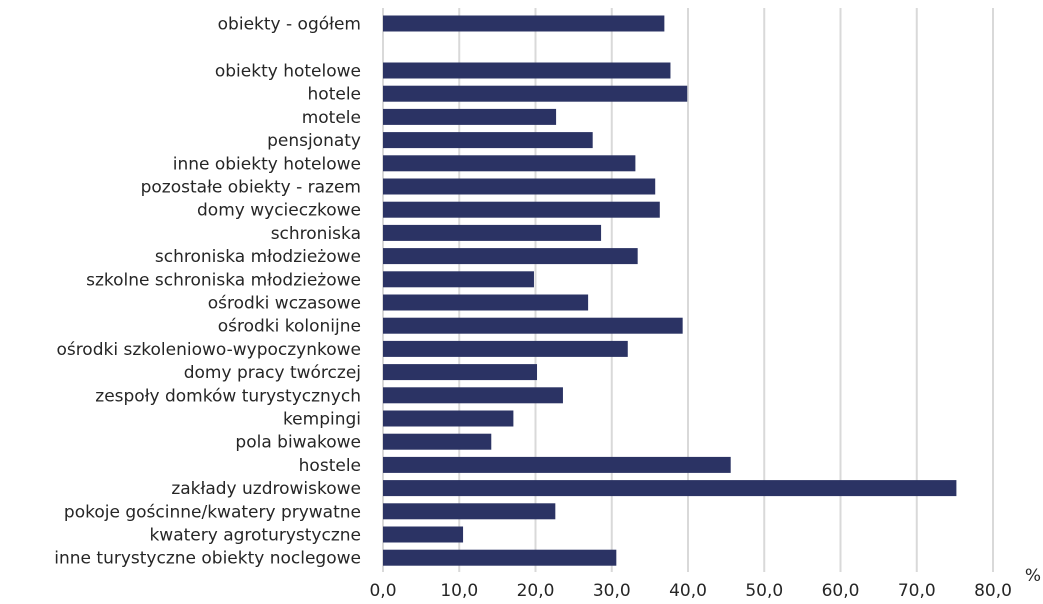 The width and height of the screenshot is (1043, 604). I want to click on x-tick-label: 40,0, so click(688, 591).